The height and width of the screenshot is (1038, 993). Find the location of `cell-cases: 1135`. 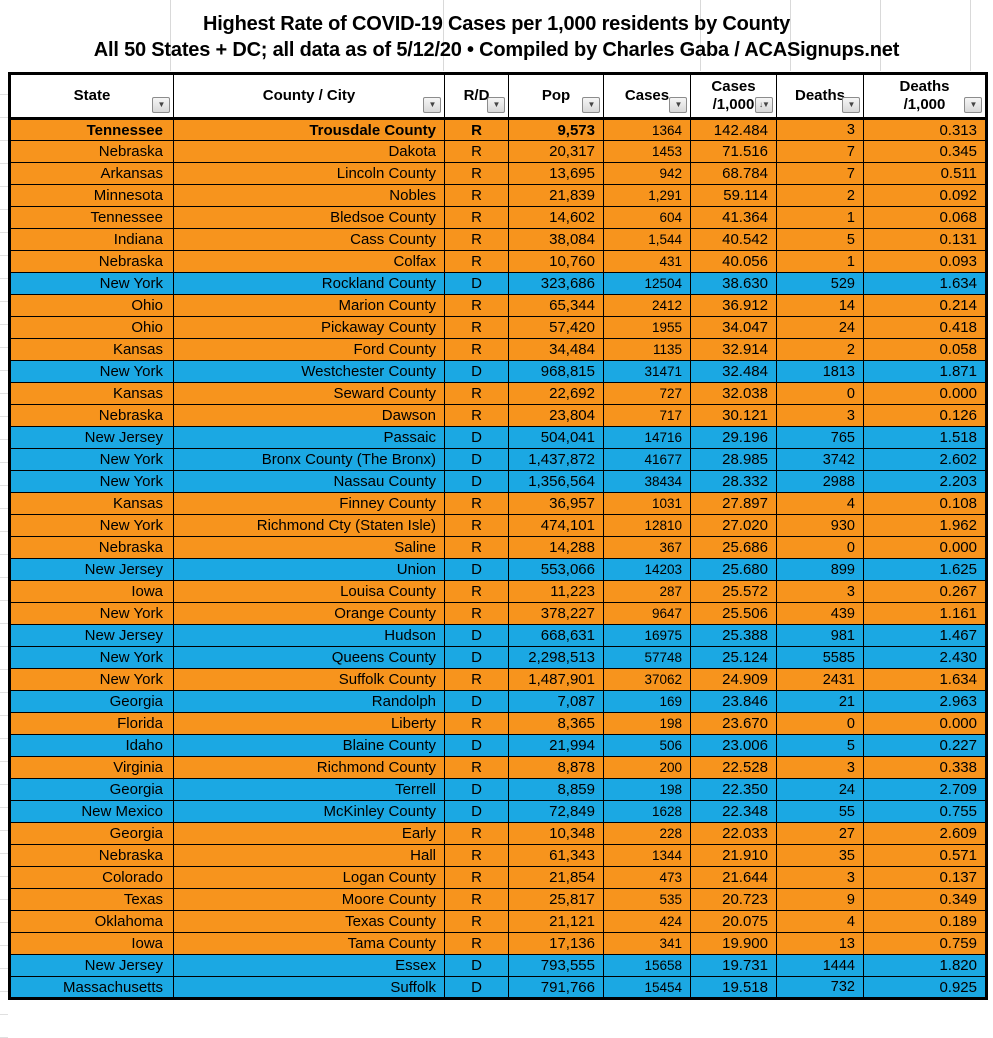

cell-cases: 1135 is located at coordinates (647, 349).